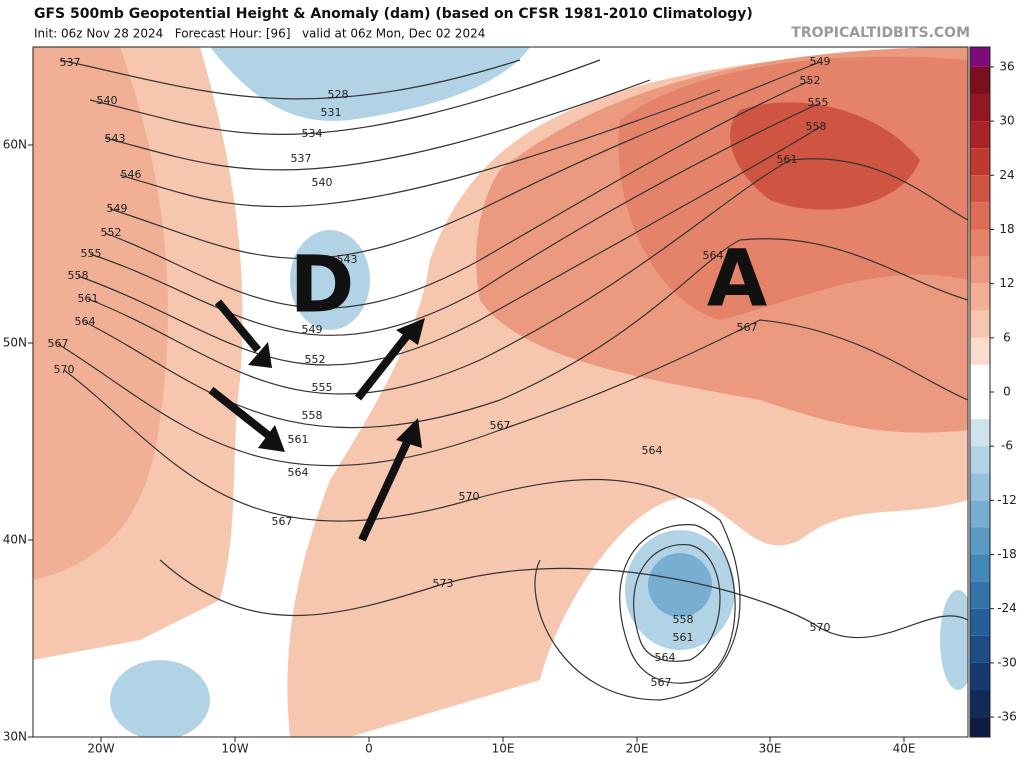 This screenshot has height=761, width=1024. What do you see at coordinates (1007, 392) in the screenshot?
I see `colorbar-label: 0` at bounding box center [1007, 392].